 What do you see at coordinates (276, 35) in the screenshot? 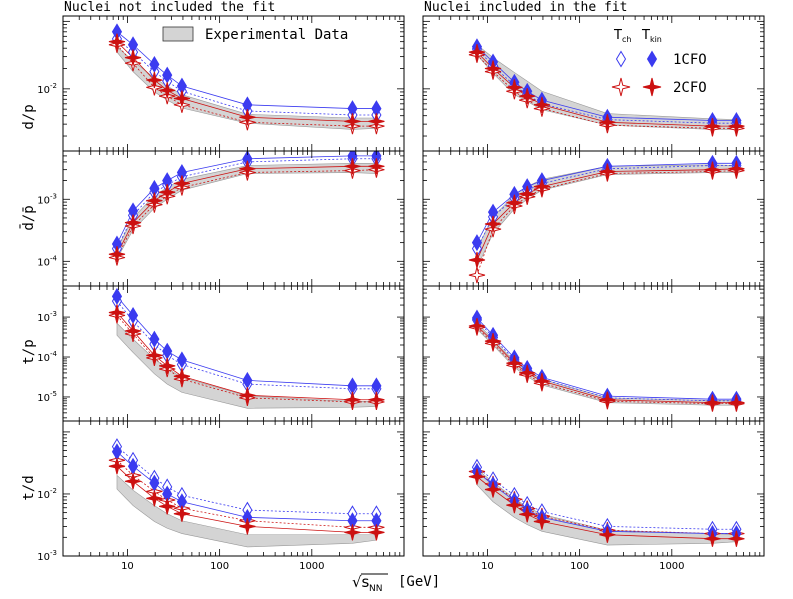
I see `legend-band-label: Experimental Data` at bounding box center [276, 35].